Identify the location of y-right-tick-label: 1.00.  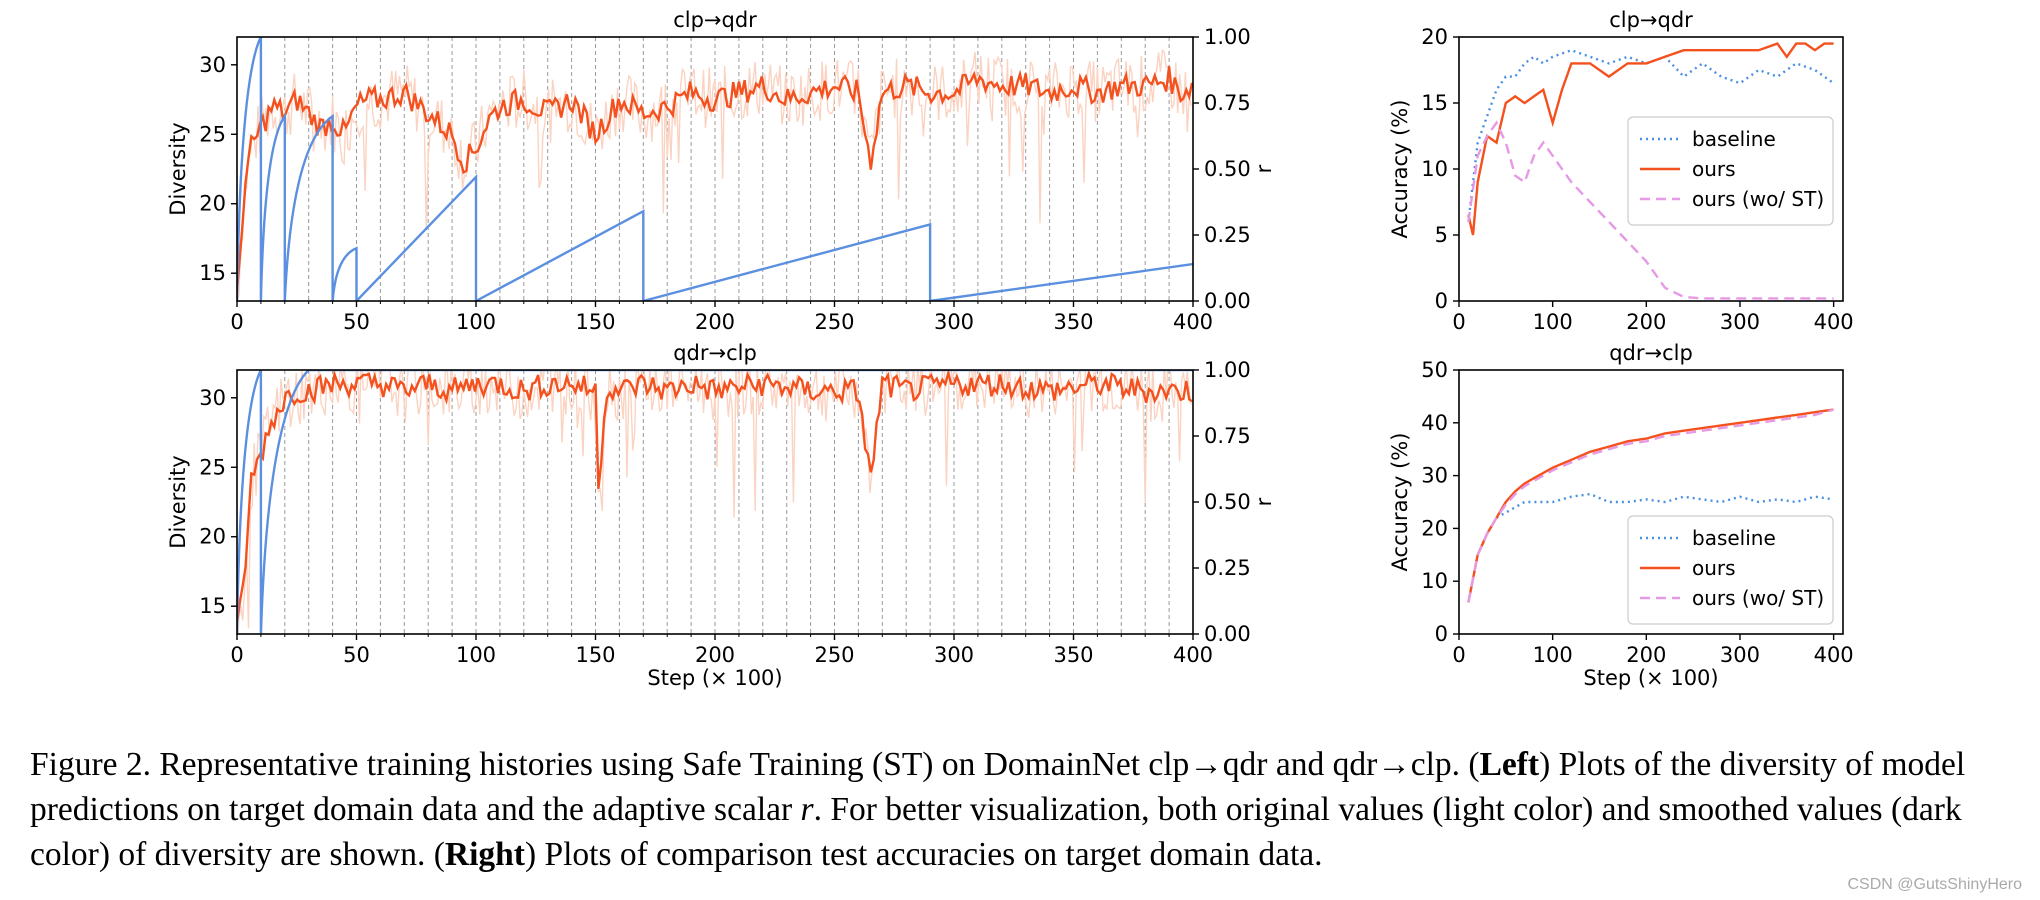
(1227, 37).